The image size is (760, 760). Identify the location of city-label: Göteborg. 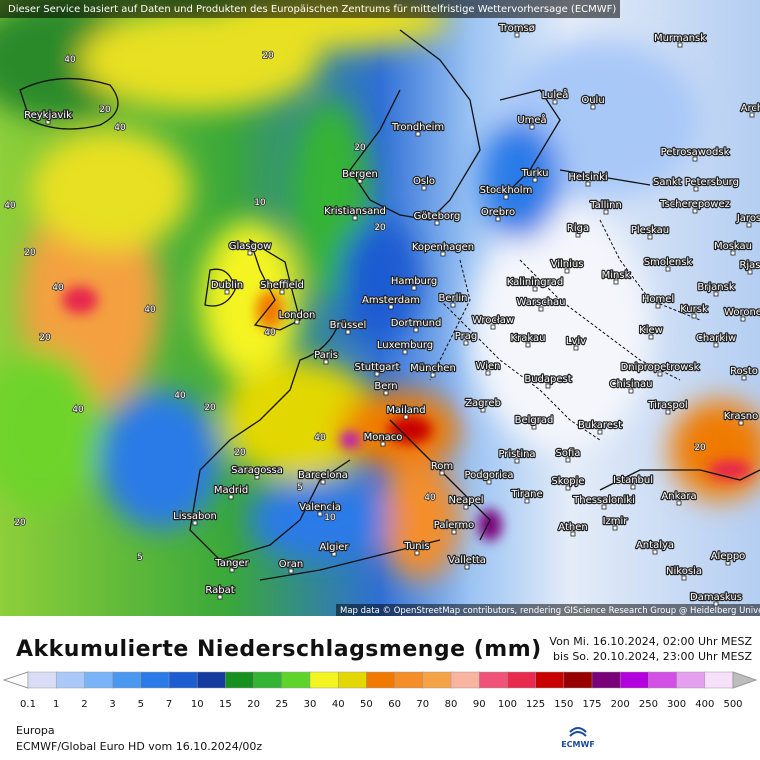
(437, 216).